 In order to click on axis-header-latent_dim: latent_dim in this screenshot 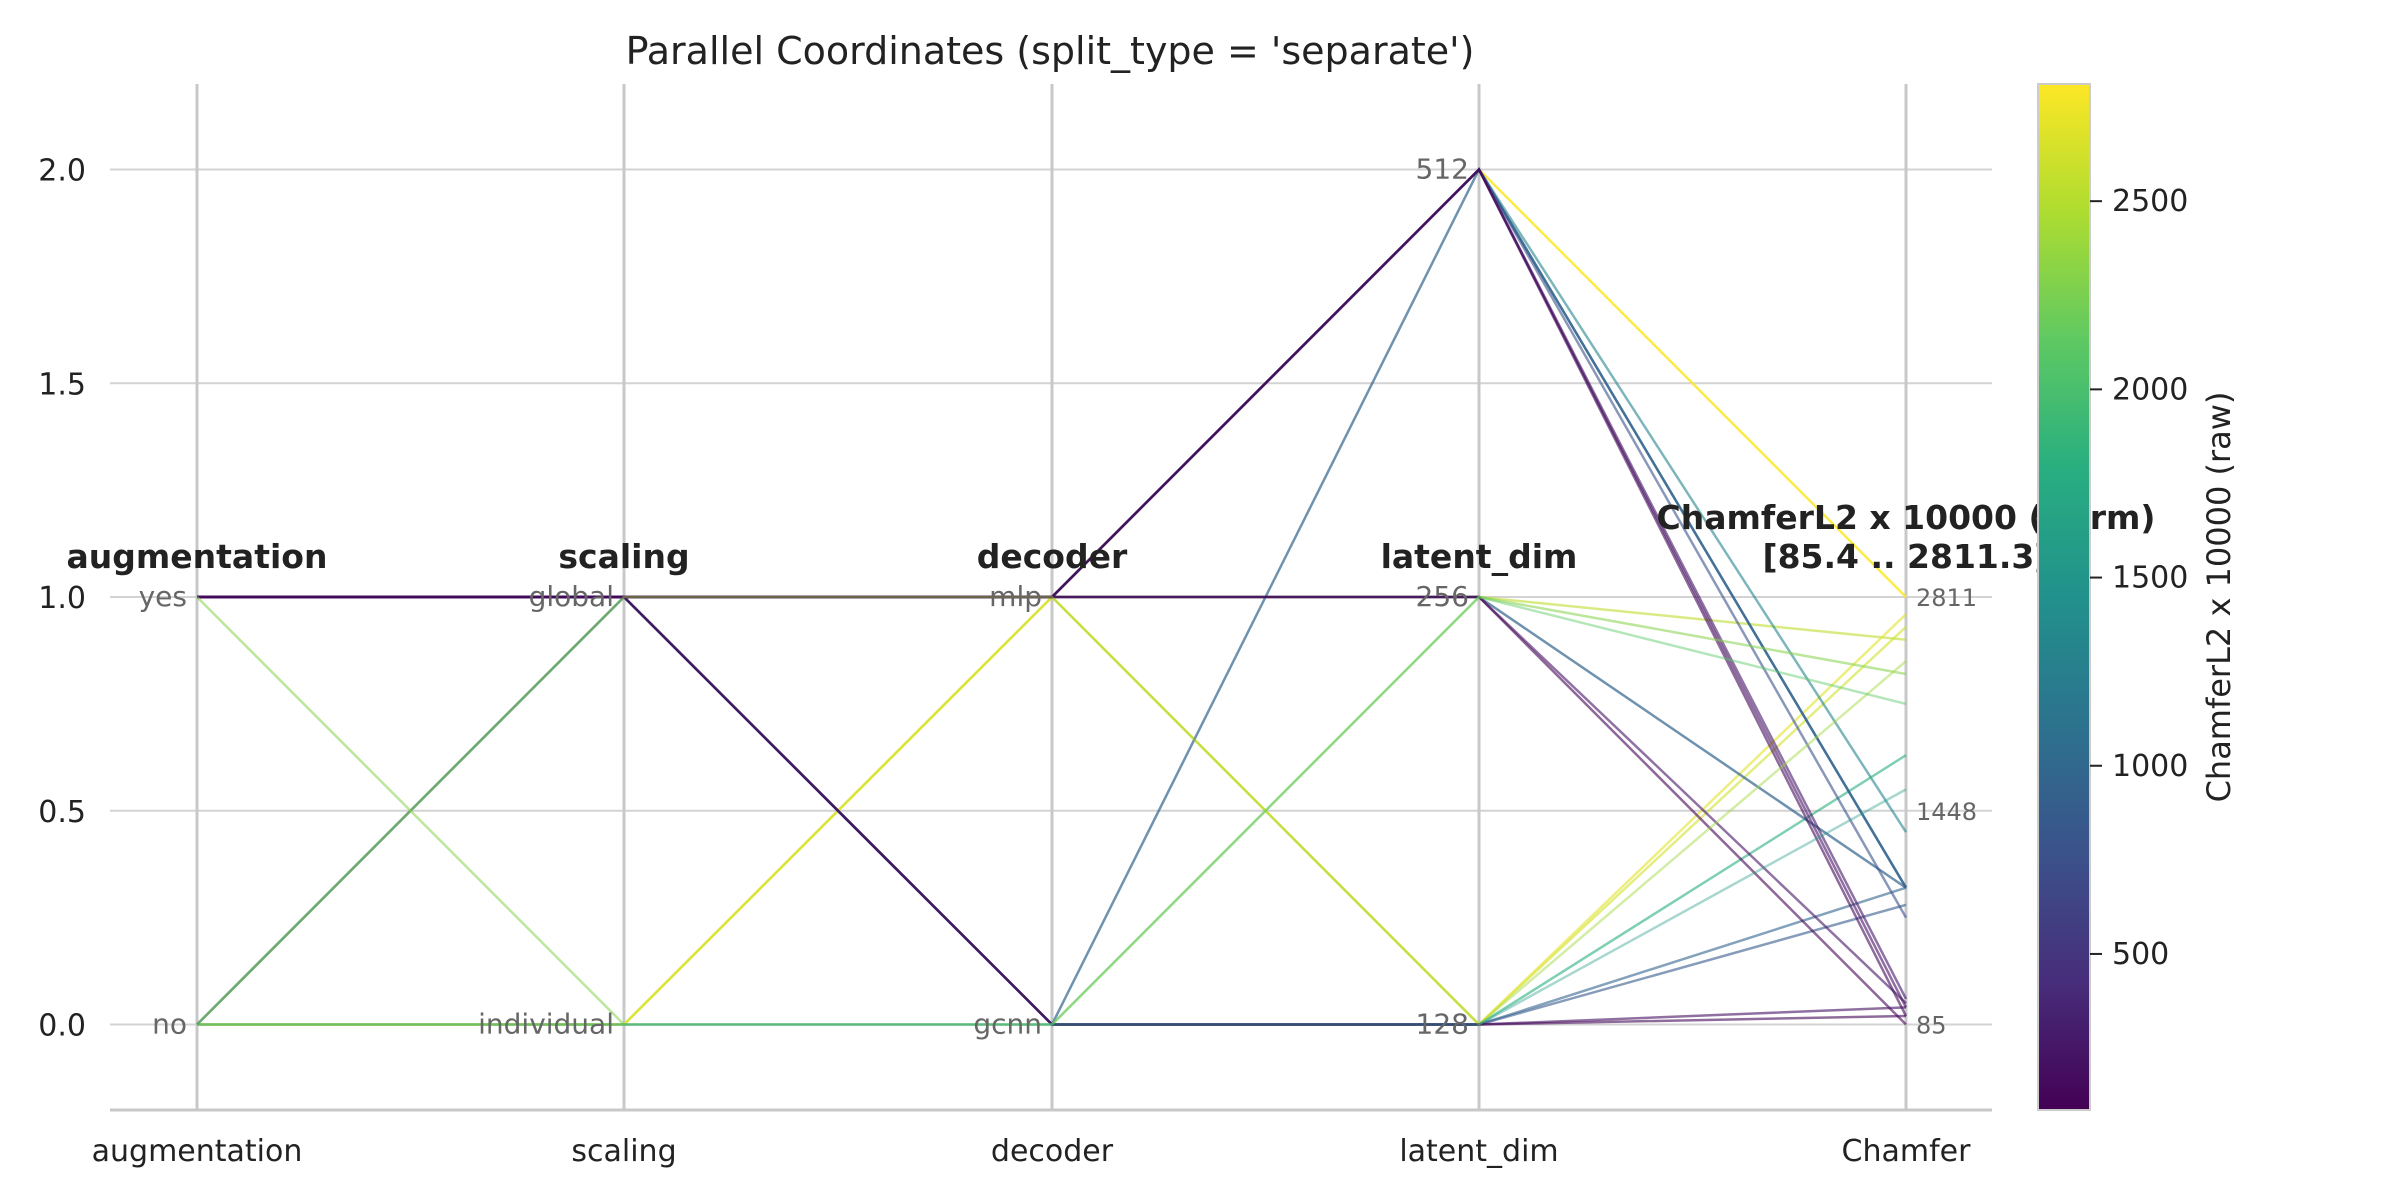, I will do `click(1479, 556)`.